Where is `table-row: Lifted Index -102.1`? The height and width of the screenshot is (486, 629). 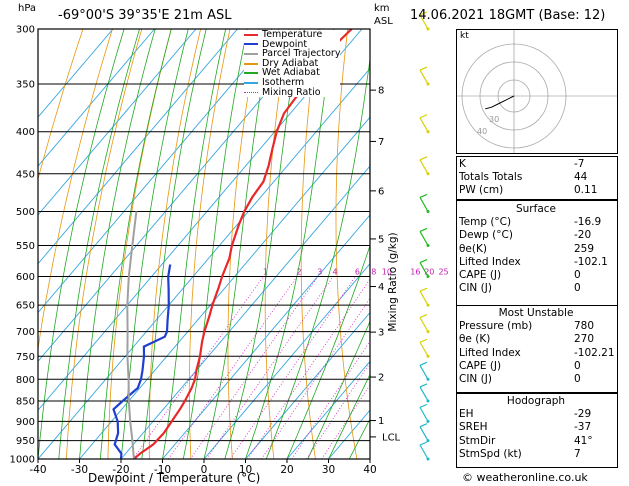 table-row: Lifted Index -102.1 is located at coordinates (536, 262).